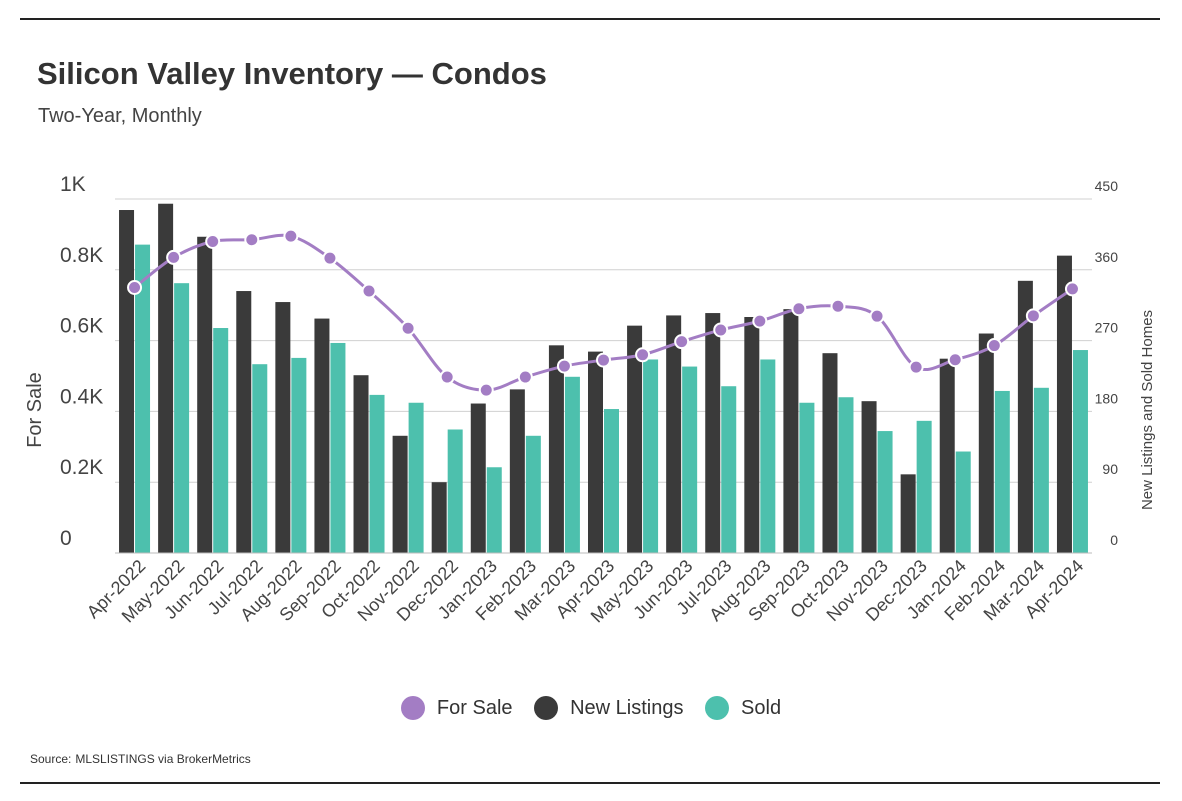  I want to click on right-tick-label: 90, so click(1110, 469).